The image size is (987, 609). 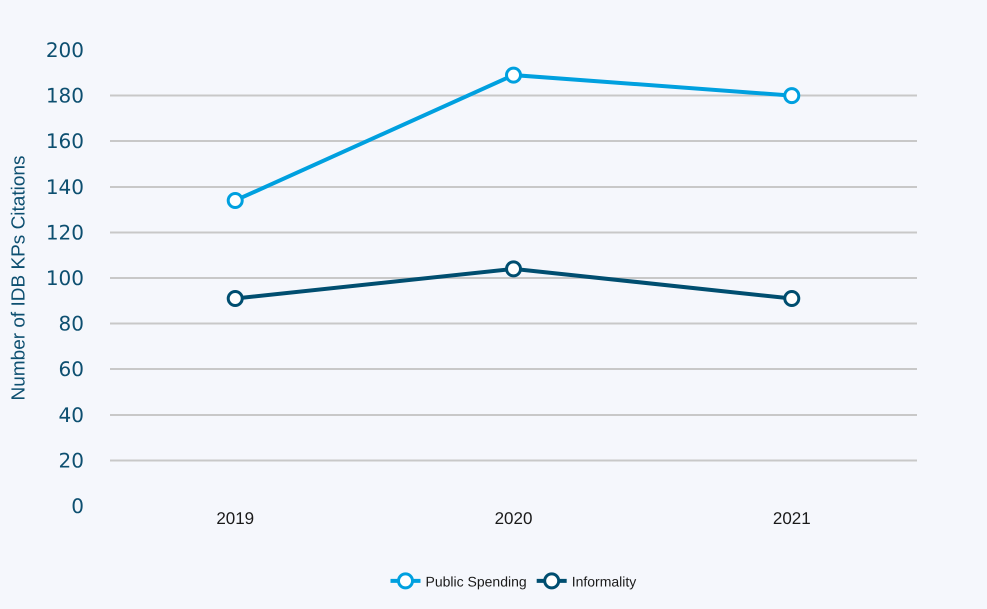 What do you see at coordinates (791, 518) in the screenshot?
I see `x-tick-label: 2021` at bounding box center [791, 518].